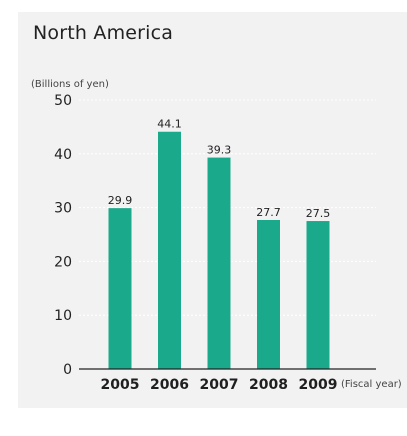 The height and width of the screenshot is (436, 407). Describe the element at coordinates (120, 200) in the screenshot. I see `value-label: 29.9` at that location.